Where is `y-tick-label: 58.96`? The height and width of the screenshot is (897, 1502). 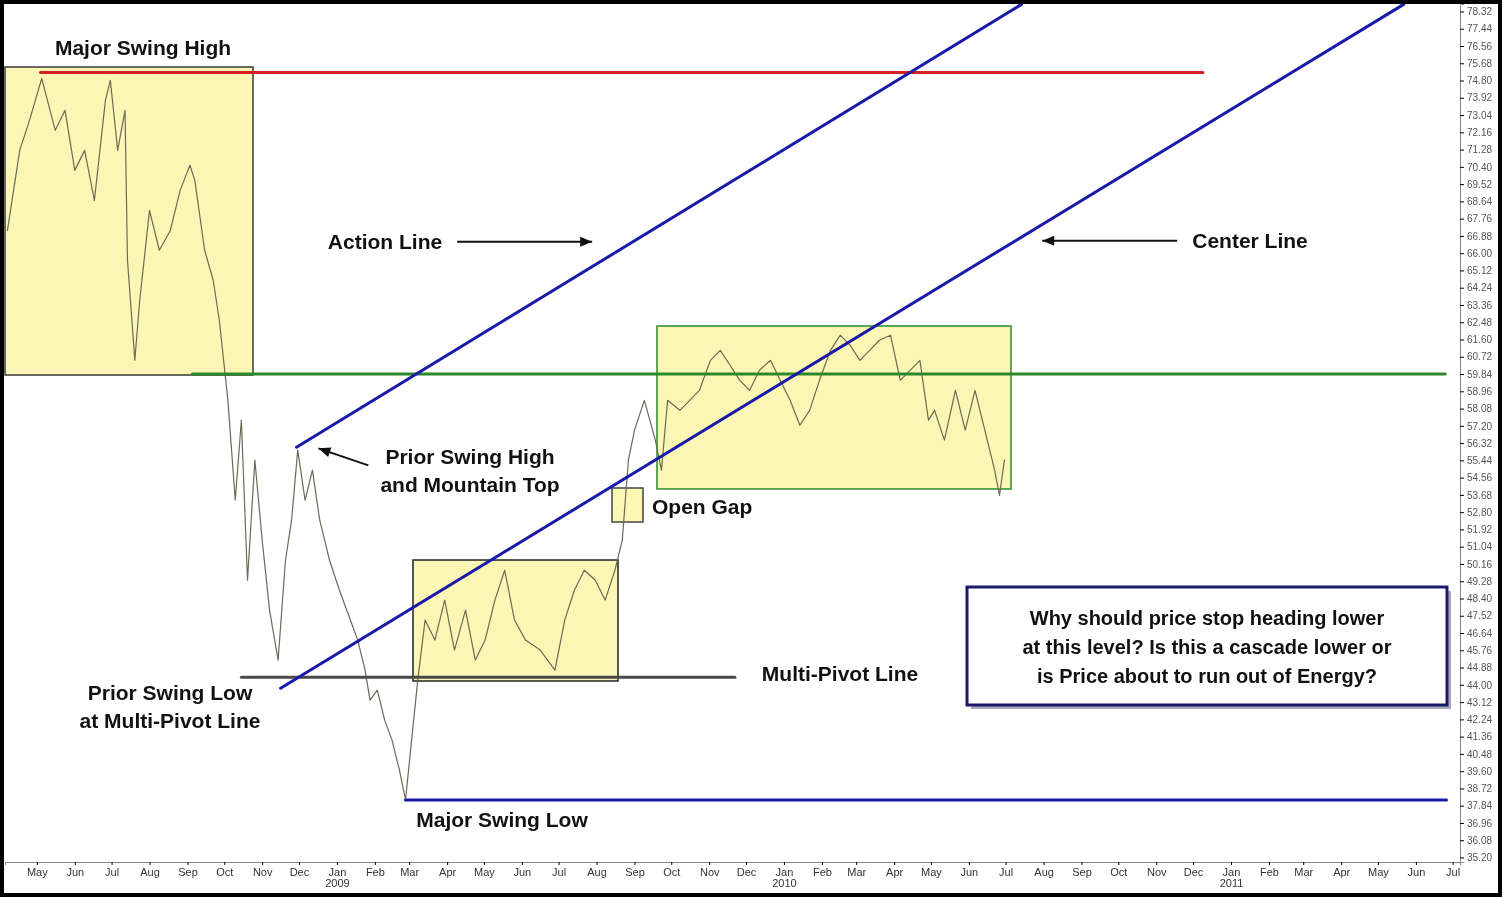
y-tick-label: 58.96 is located at coordinates (1480, 392).